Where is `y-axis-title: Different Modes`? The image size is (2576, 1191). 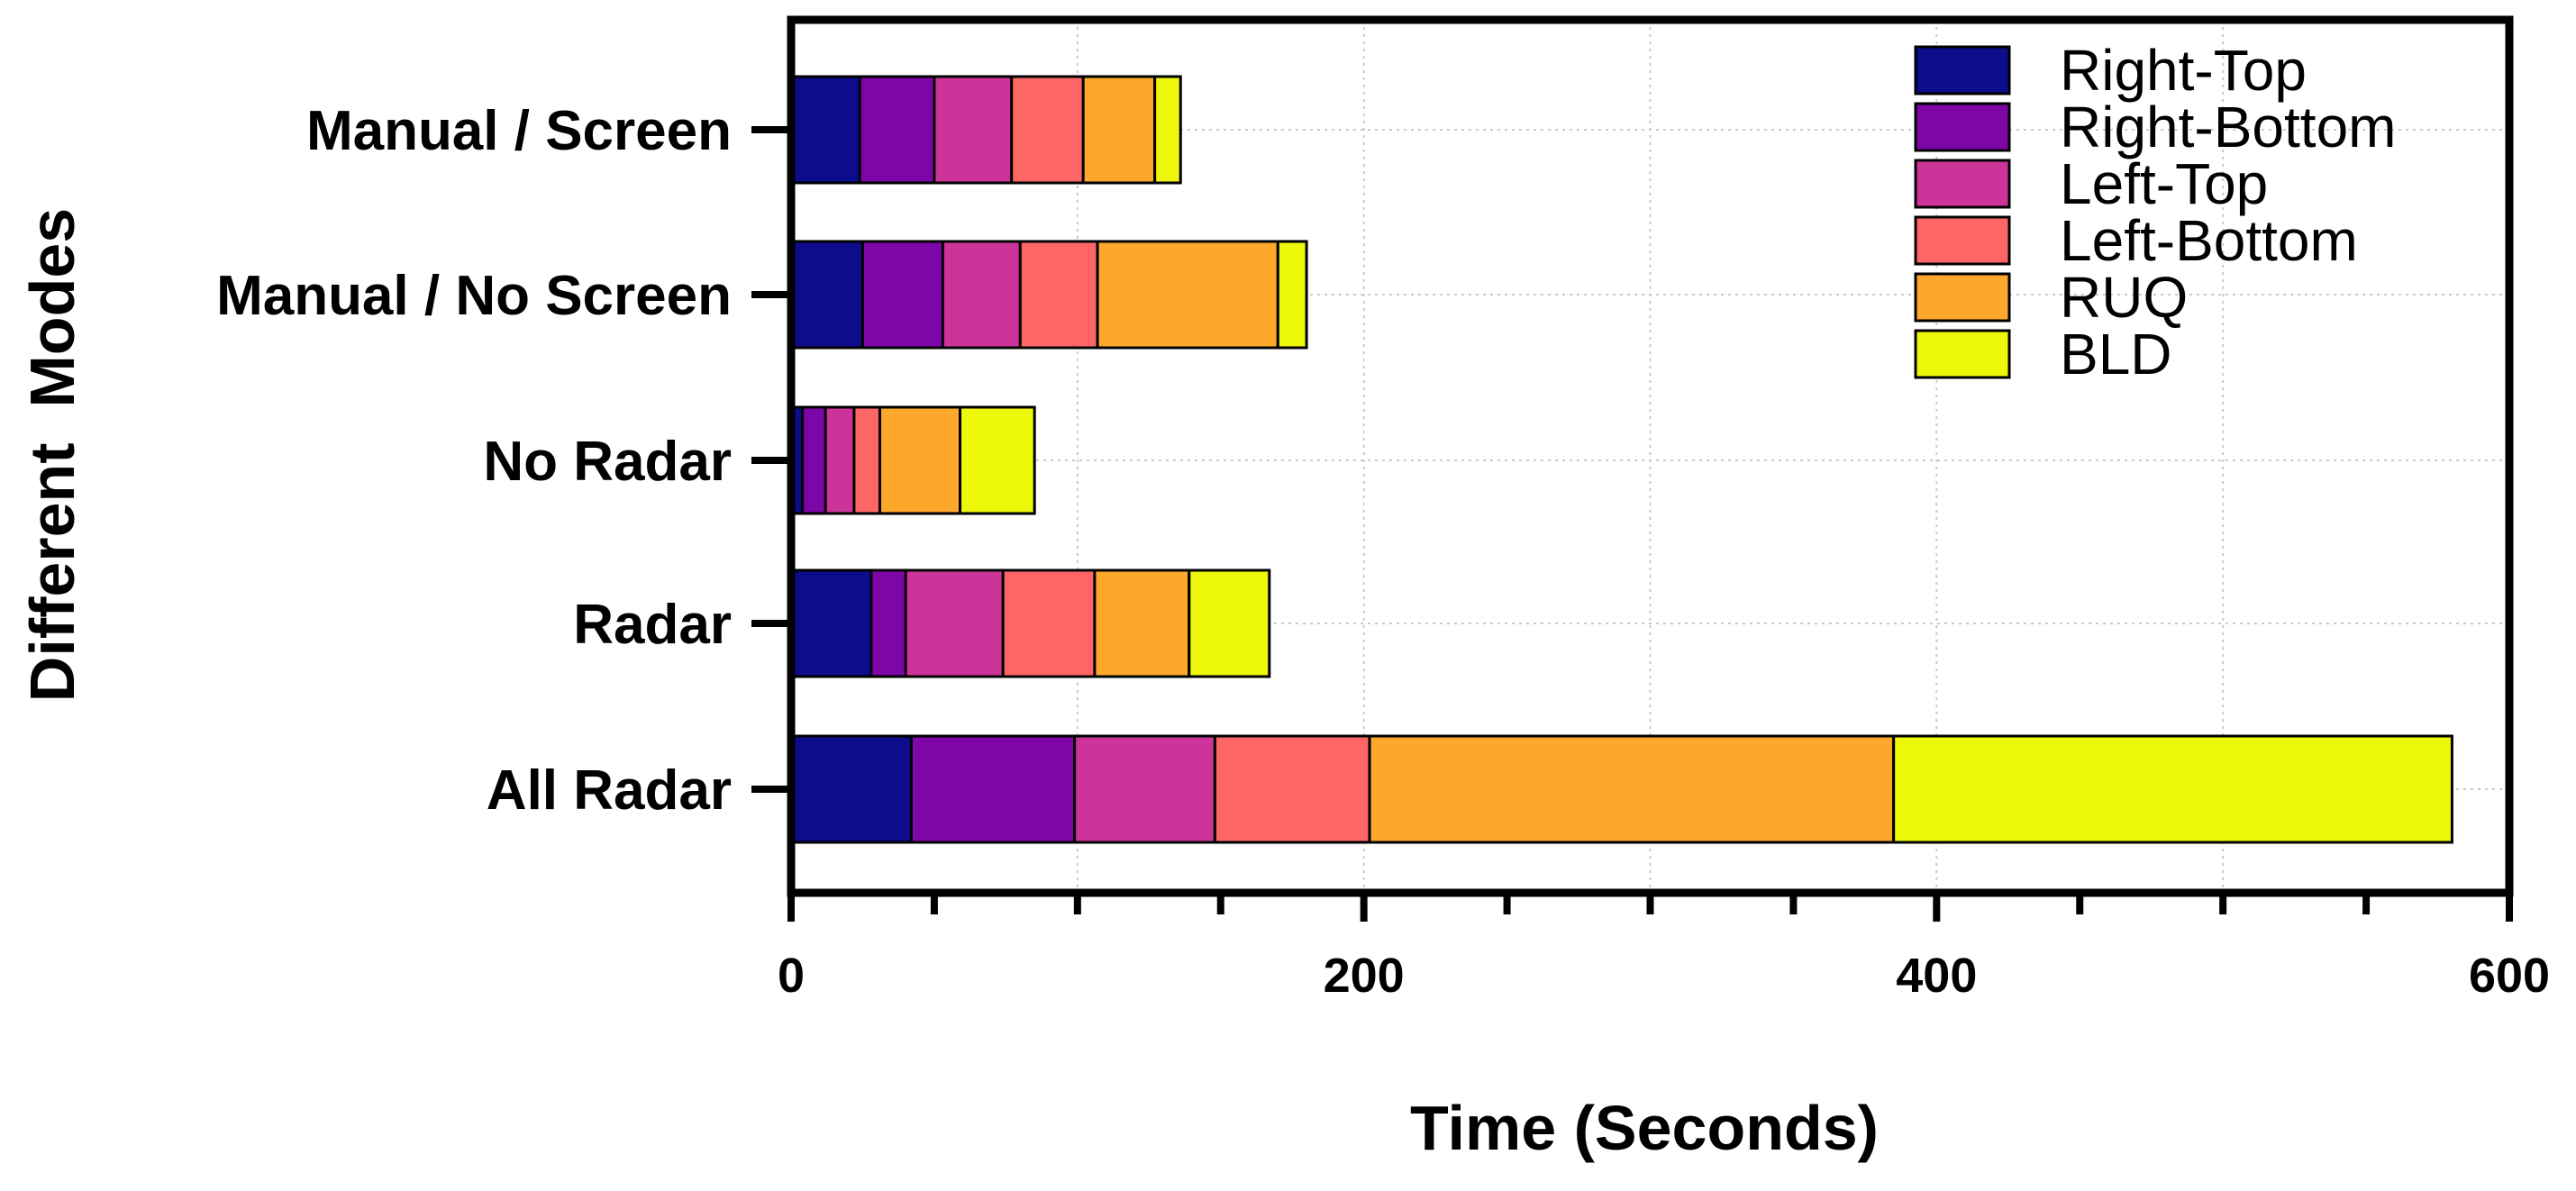
y-axis-title: Different Modes is located at coordinates (52, 455).